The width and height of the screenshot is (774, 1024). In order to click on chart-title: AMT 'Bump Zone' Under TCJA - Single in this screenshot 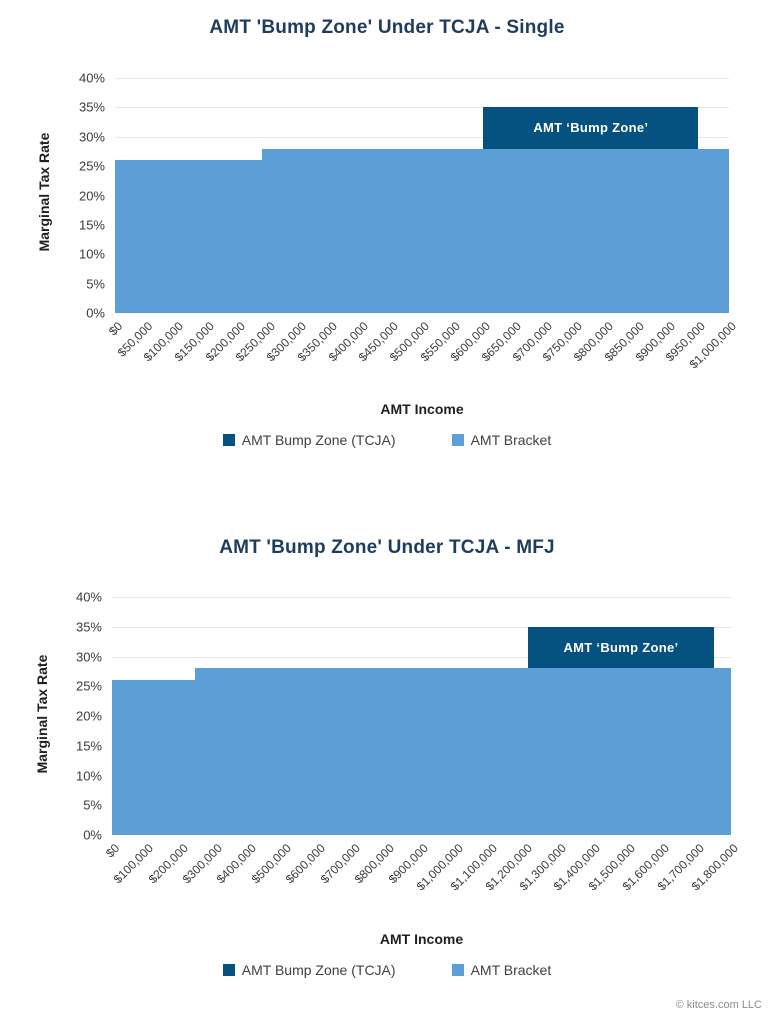, I will do `click(387, 27)`.